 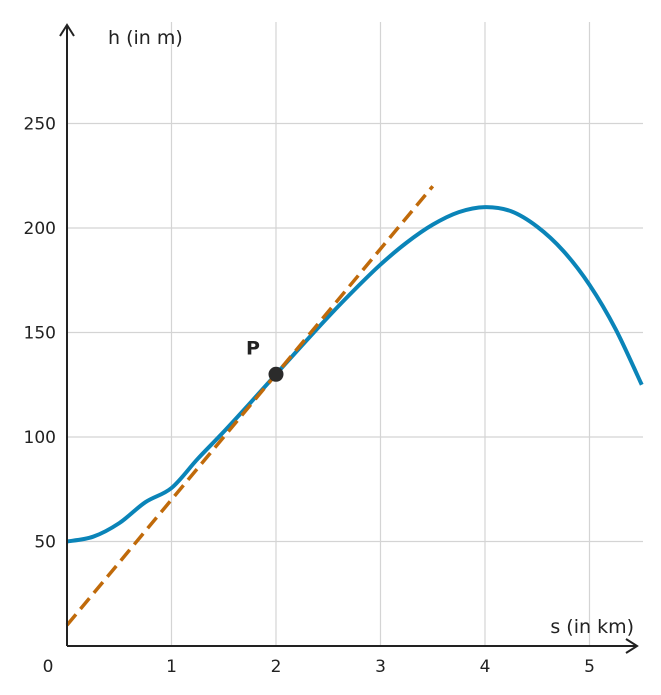 I want to click on x-tick-label-1: 2, so click(x=276, y=667).